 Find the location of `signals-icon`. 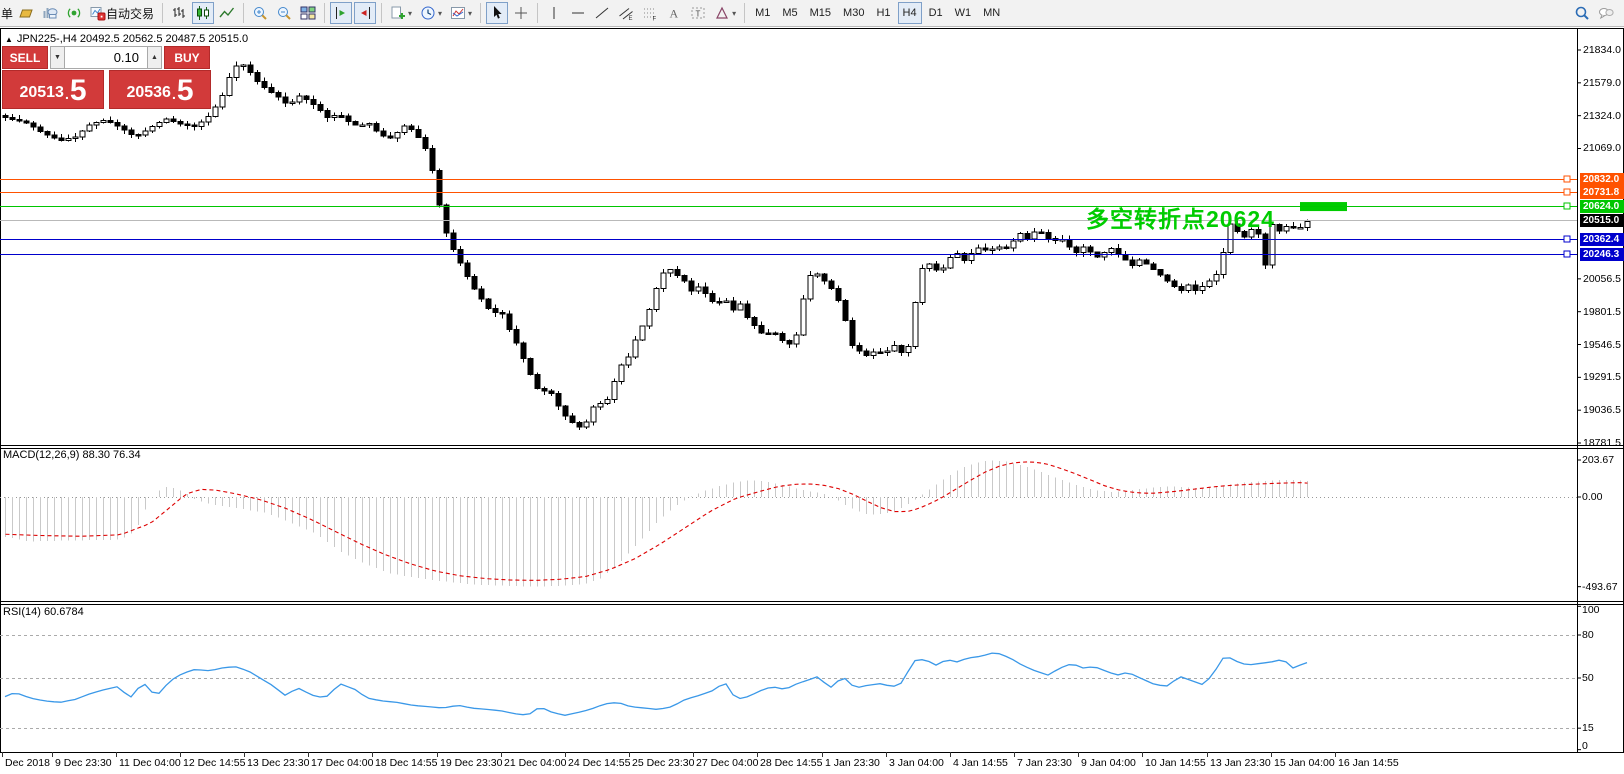

signals-icon is located at coordinates (74, 13).